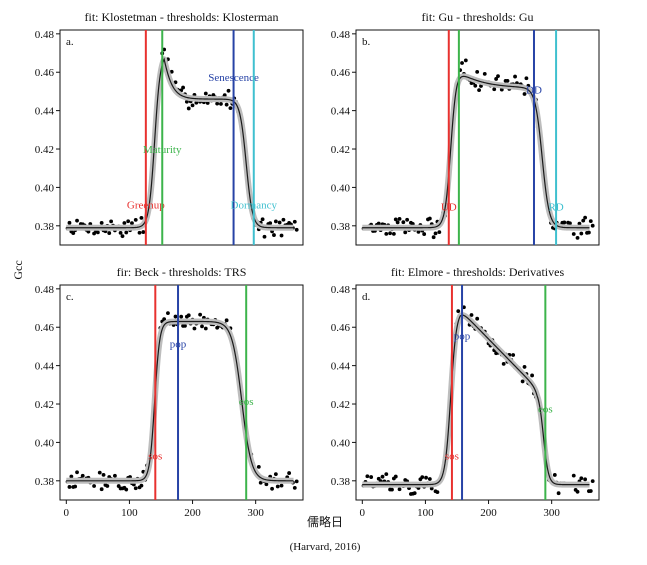 This screenshot has width=647, height=565. What do you see at coordinates (555, 207) in the screenshot?
I see `threshold-label: RD` at bounding box center [555, 207].